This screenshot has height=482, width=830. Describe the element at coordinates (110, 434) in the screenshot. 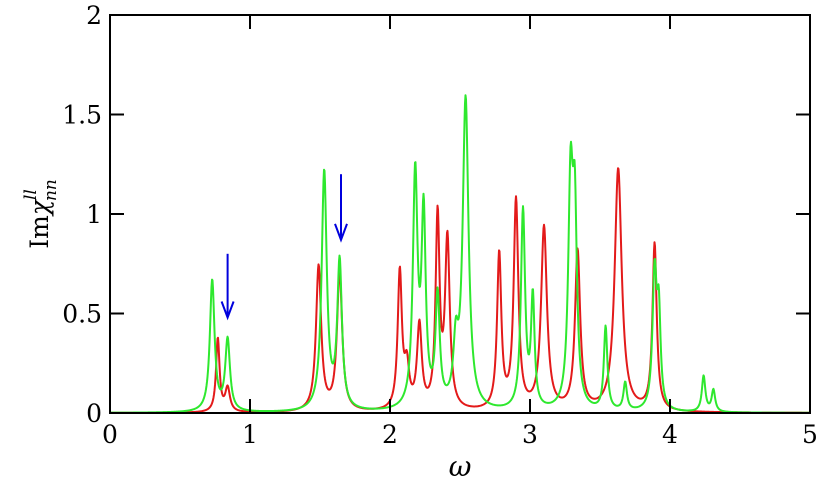

I see `x-tick-label: 0` at that location.